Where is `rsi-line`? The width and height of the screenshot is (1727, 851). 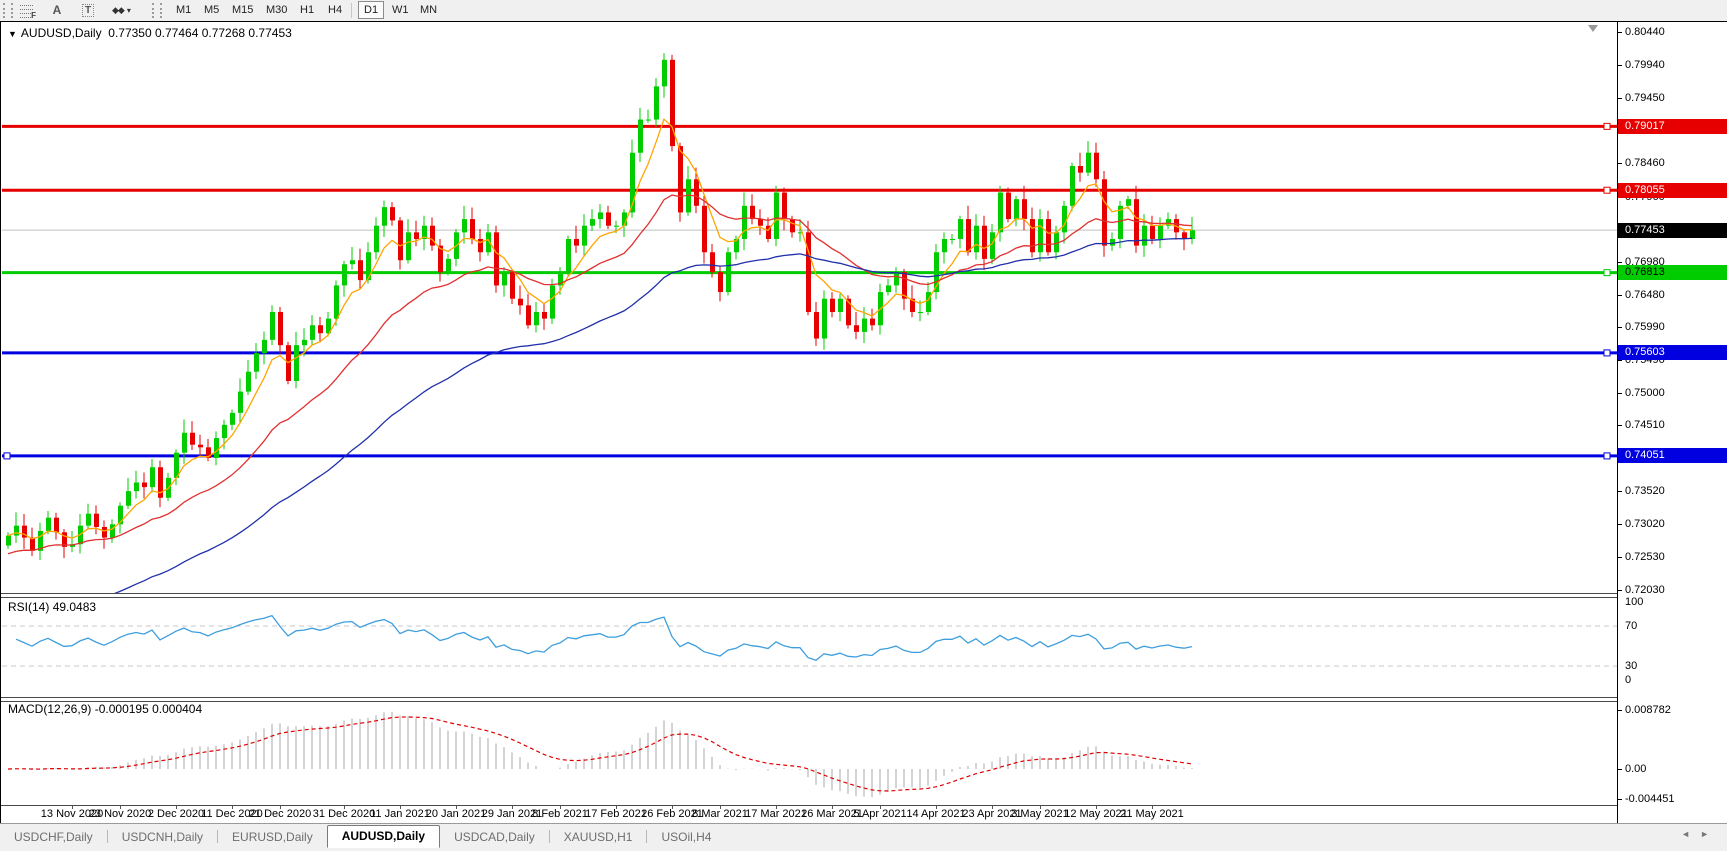
rsi-line is located at coordinates (604, 638).